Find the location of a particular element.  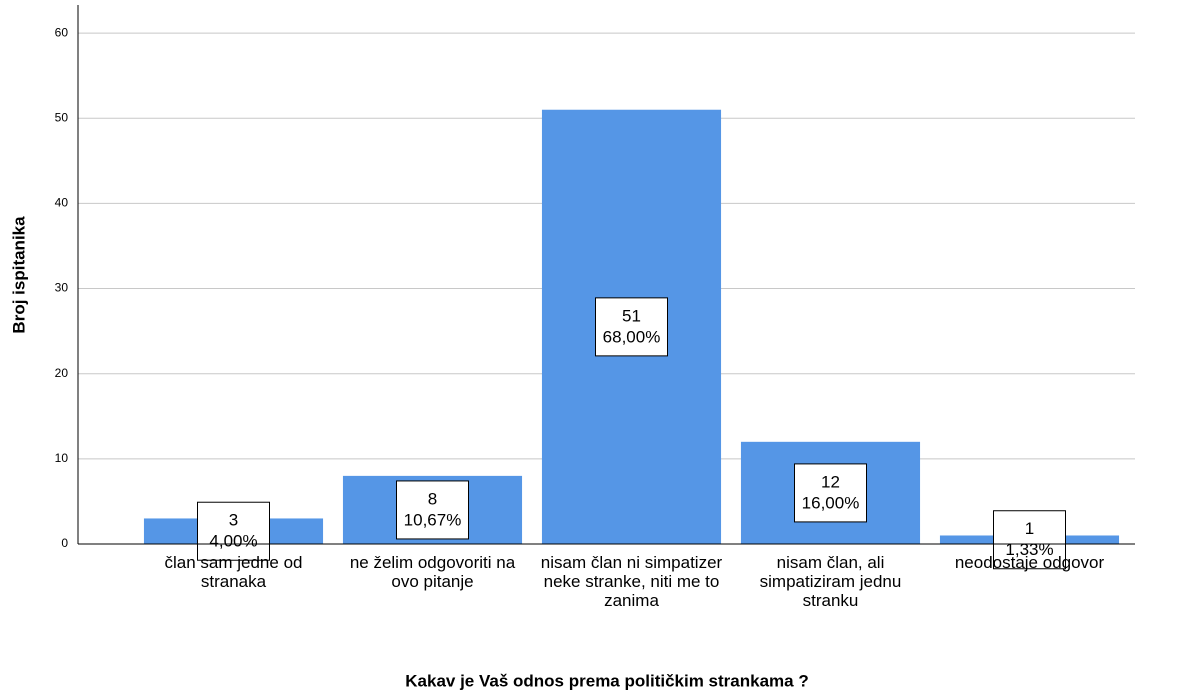

x-tick-label: ne želim odgovoriti na ovo pitanje is located at coordinates (432, 572).